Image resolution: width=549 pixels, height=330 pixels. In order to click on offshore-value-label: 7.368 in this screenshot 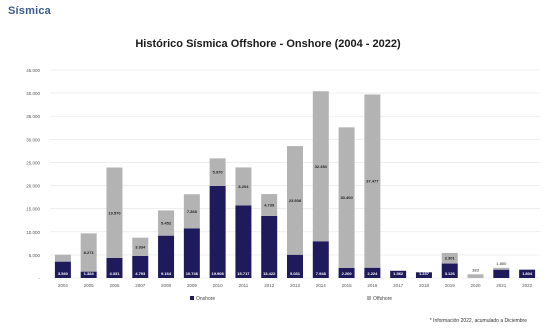, I will do `click(192, 211)`.